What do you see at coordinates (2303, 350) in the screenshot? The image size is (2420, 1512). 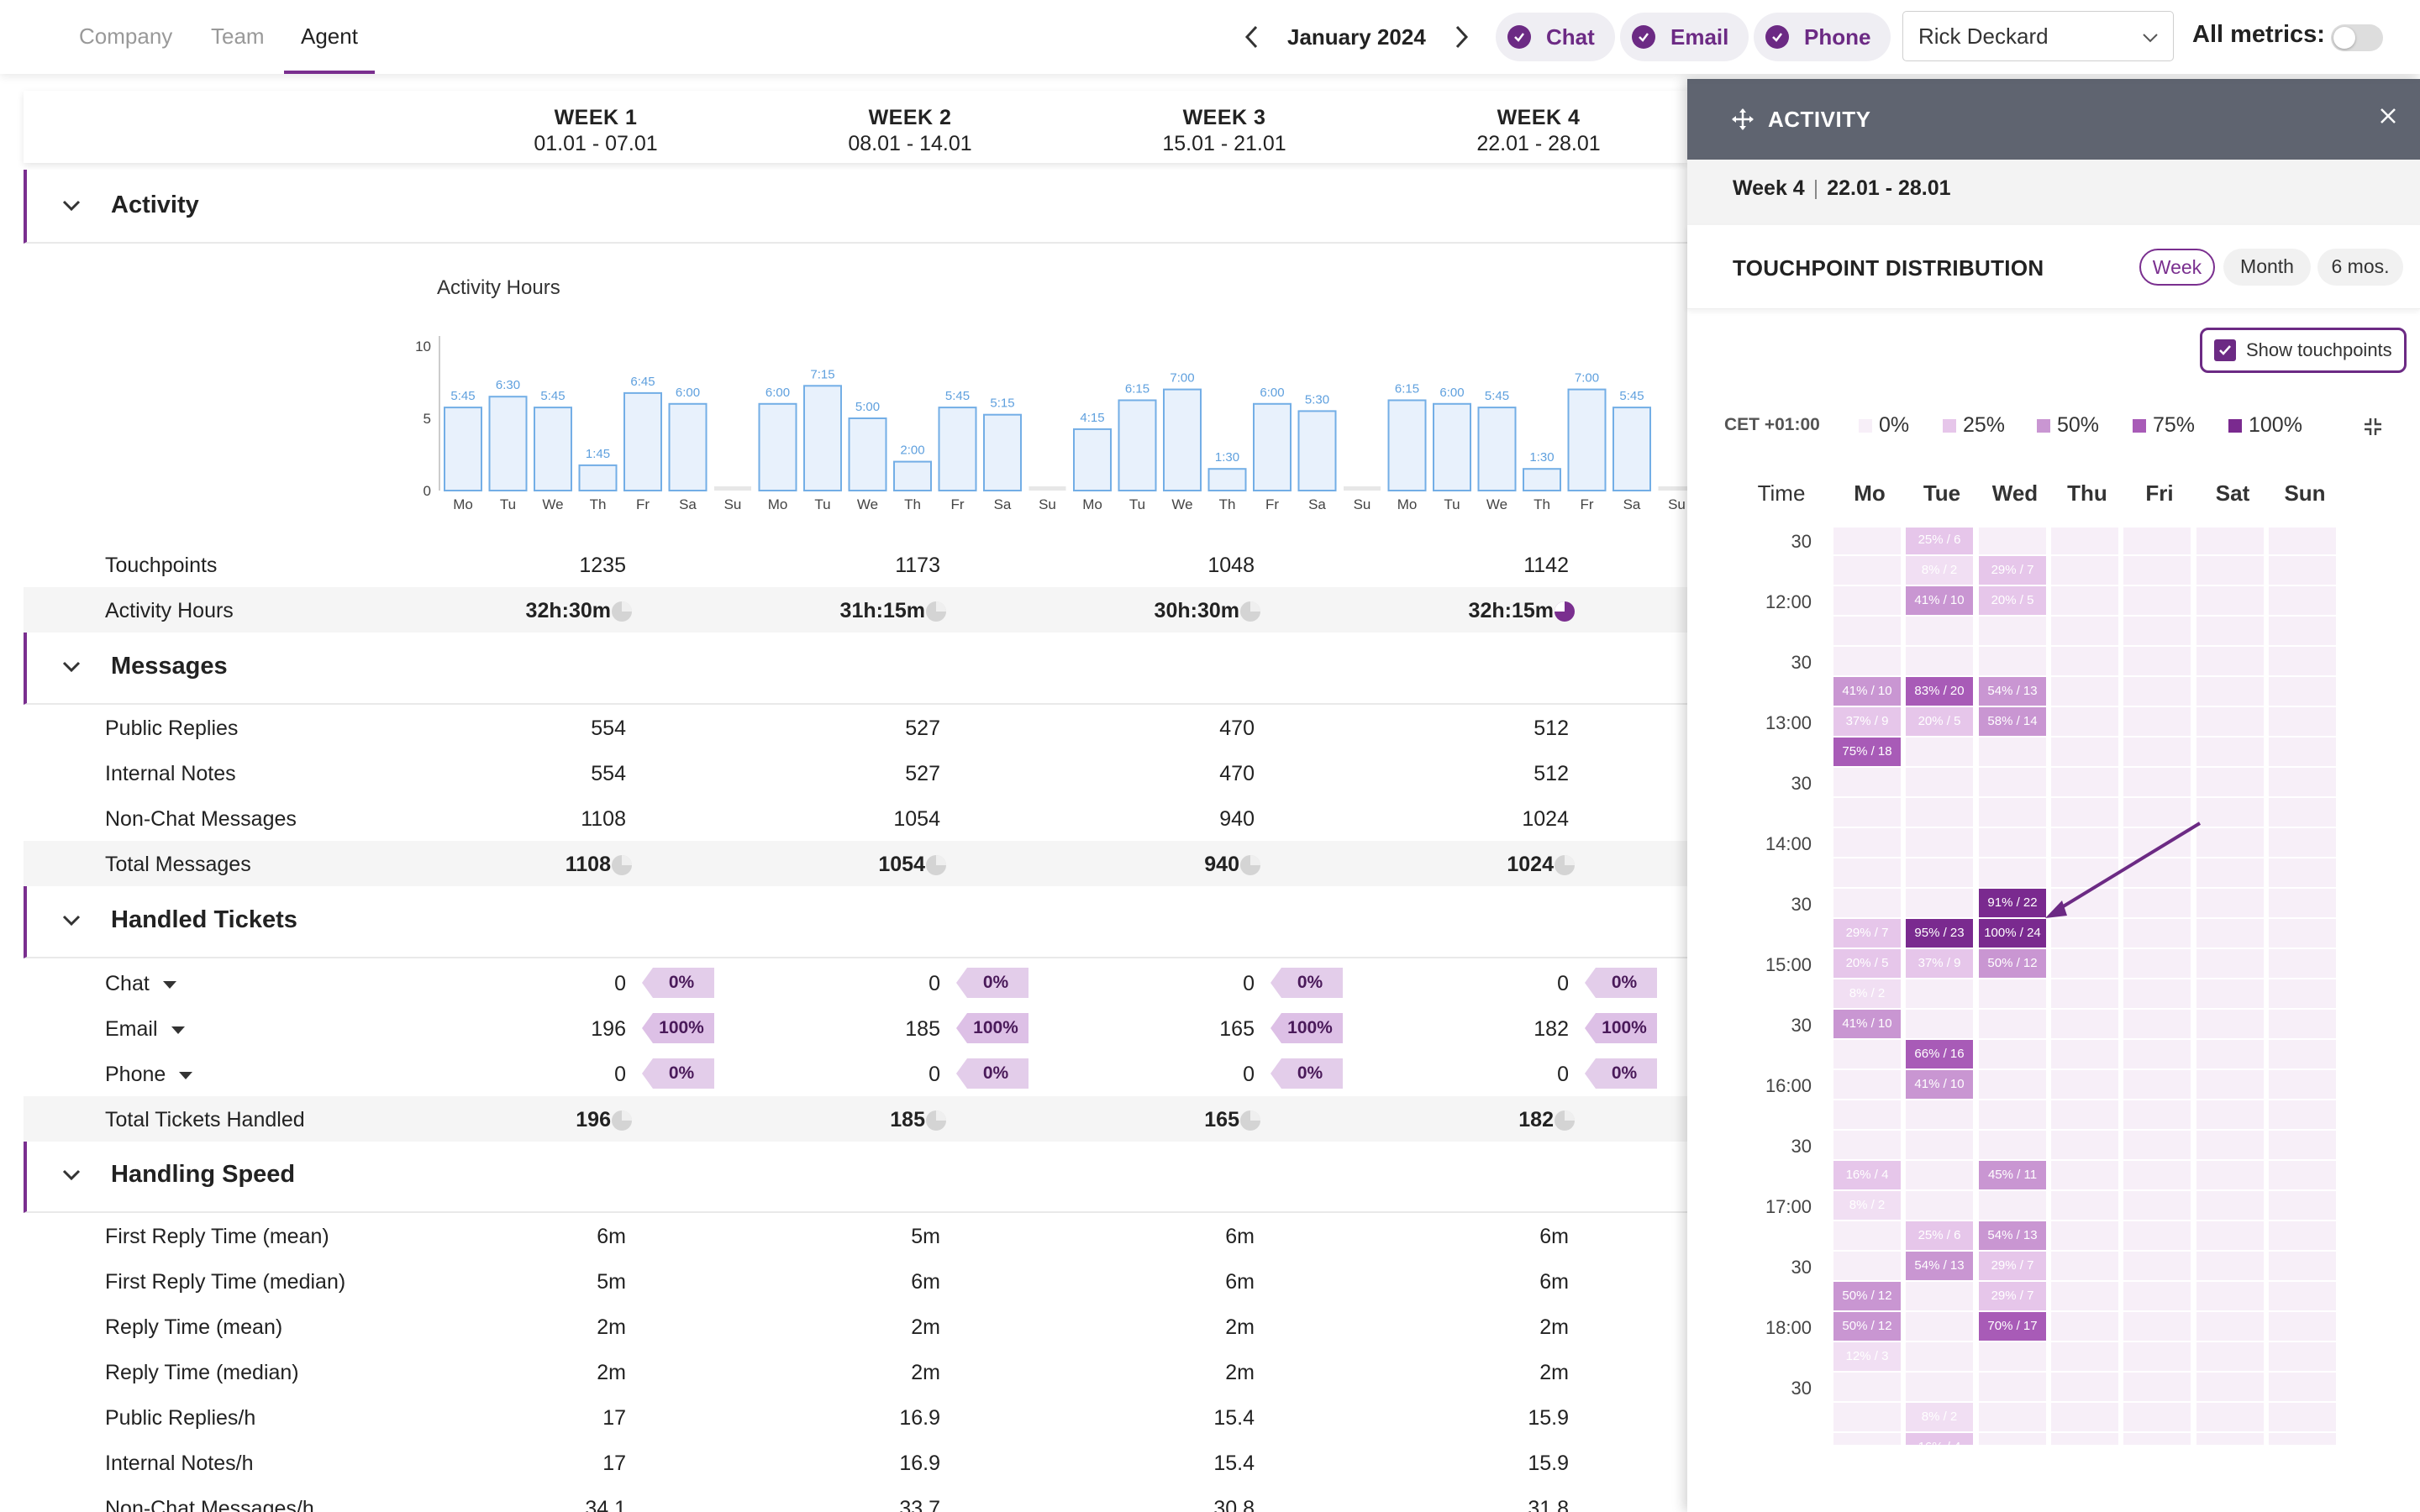 I see `show-touchpoints-checkbox: Show touchpoints` at bounding box center [2303, 350].